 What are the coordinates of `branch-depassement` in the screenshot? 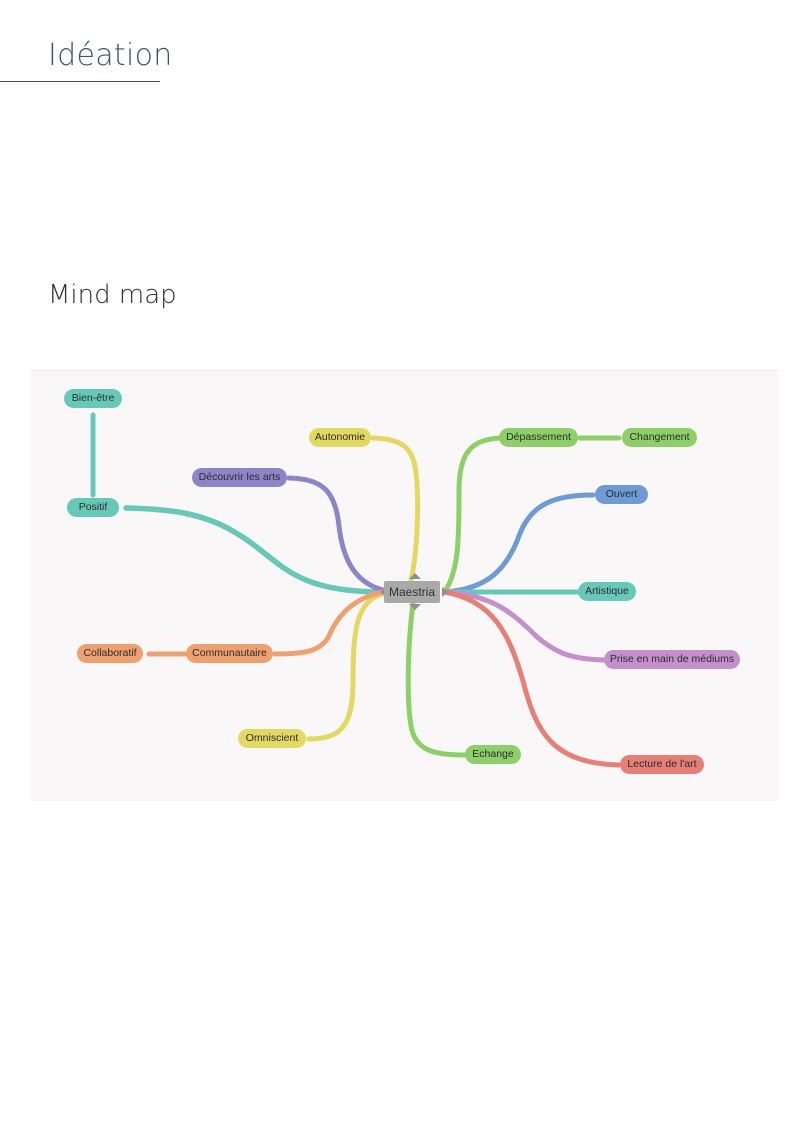 It's located at (473, 514).